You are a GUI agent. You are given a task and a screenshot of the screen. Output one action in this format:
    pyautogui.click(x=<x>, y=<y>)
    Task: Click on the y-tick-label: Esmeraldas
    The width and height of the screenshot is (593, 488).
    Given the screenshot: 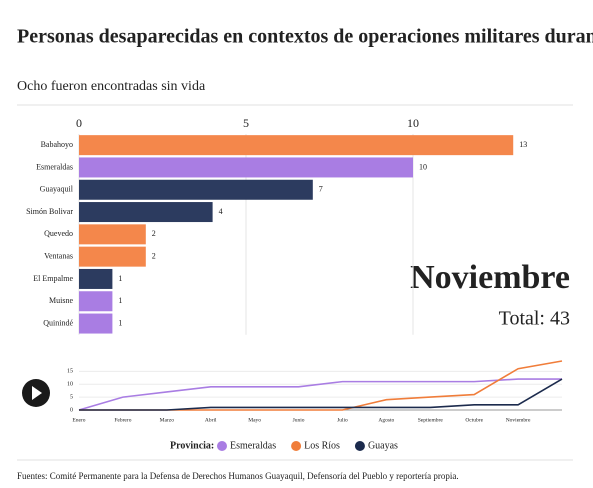 What is the action you would take?
    pyautogui.click(x=54, y=166)
    